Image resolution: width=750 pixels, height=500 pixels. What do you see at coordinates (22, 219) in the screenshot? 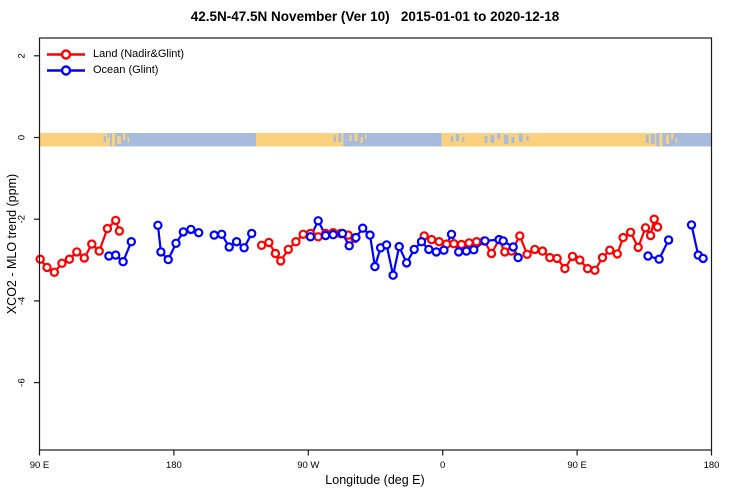
I see `y-tick-label: -2` at bounding box center [22, 219].